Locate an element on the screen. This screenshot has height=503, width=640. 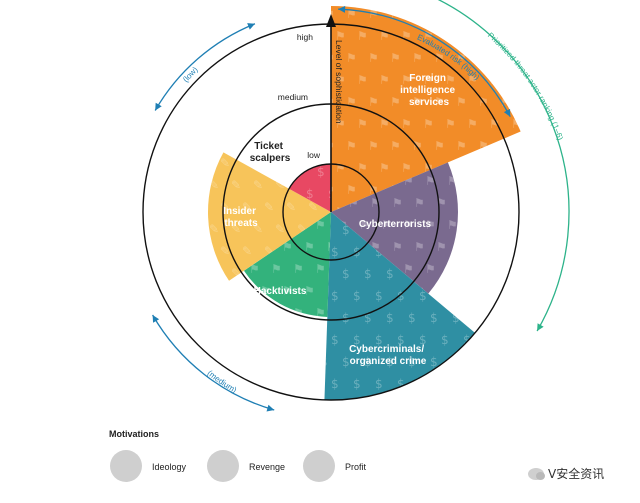
dollar-icon is located at coordinates (319, 466).